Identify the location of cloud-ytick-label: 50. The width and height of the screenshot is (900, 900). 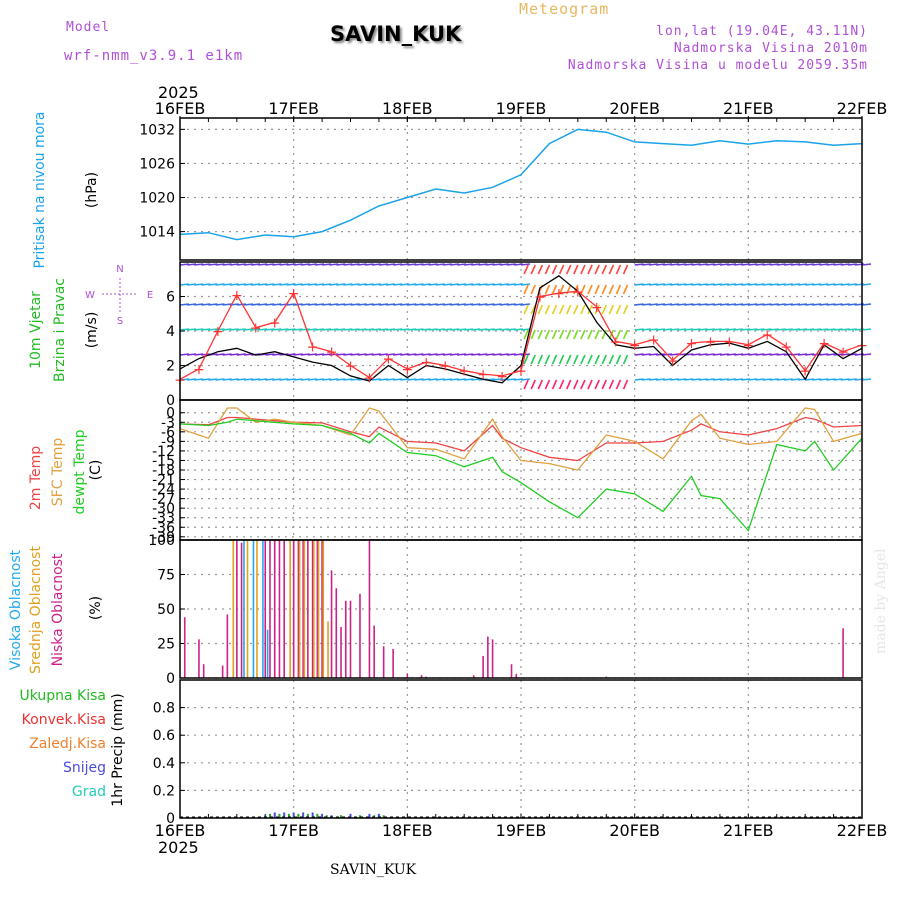
(166, 610).